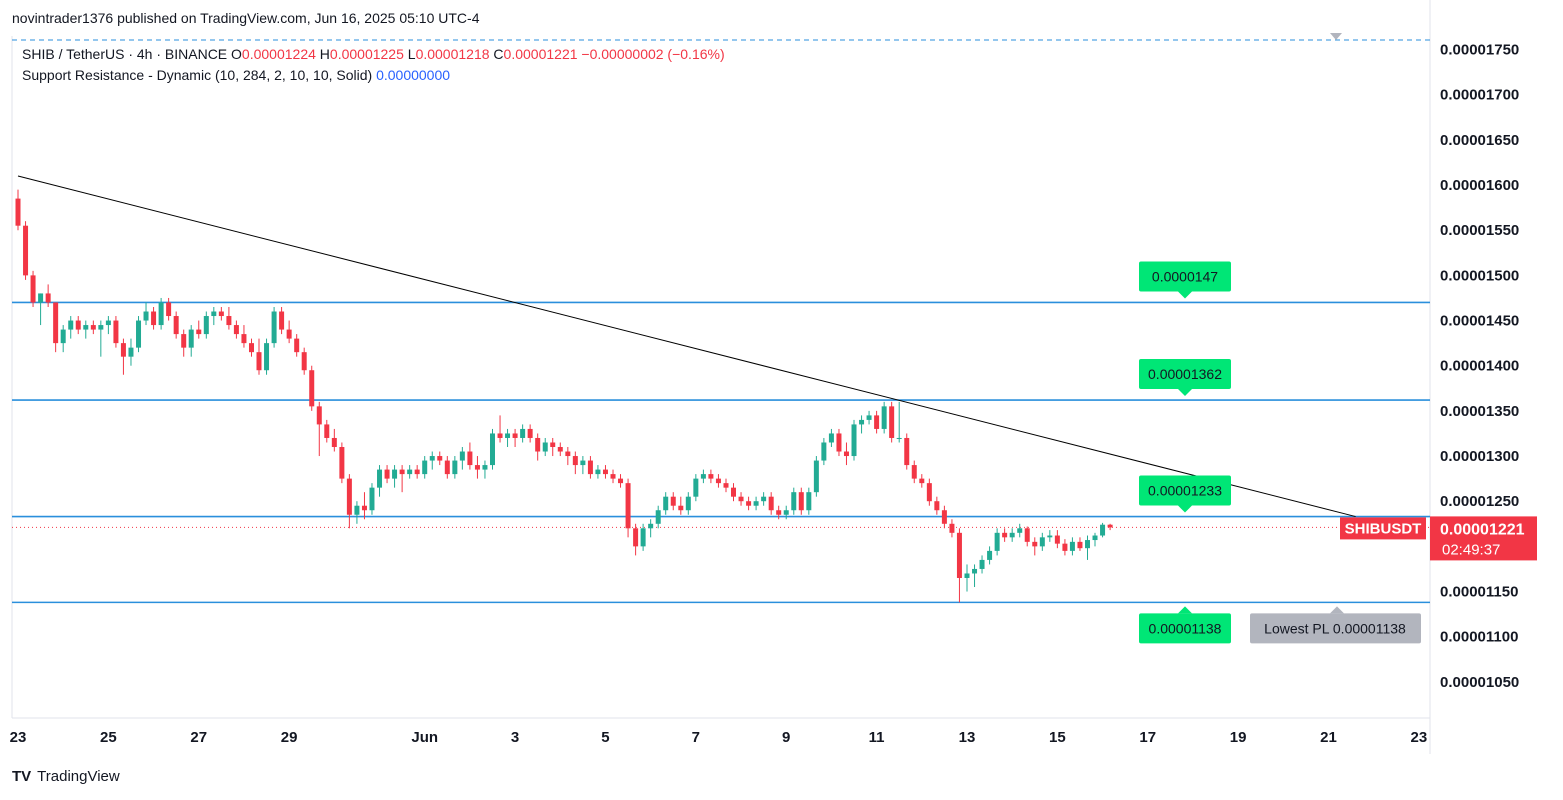  What do you see at coordinates (1479, 592) in the screenshot?
I see `y-tick-label: 0.00001150` at bounding box center [1479, 592].